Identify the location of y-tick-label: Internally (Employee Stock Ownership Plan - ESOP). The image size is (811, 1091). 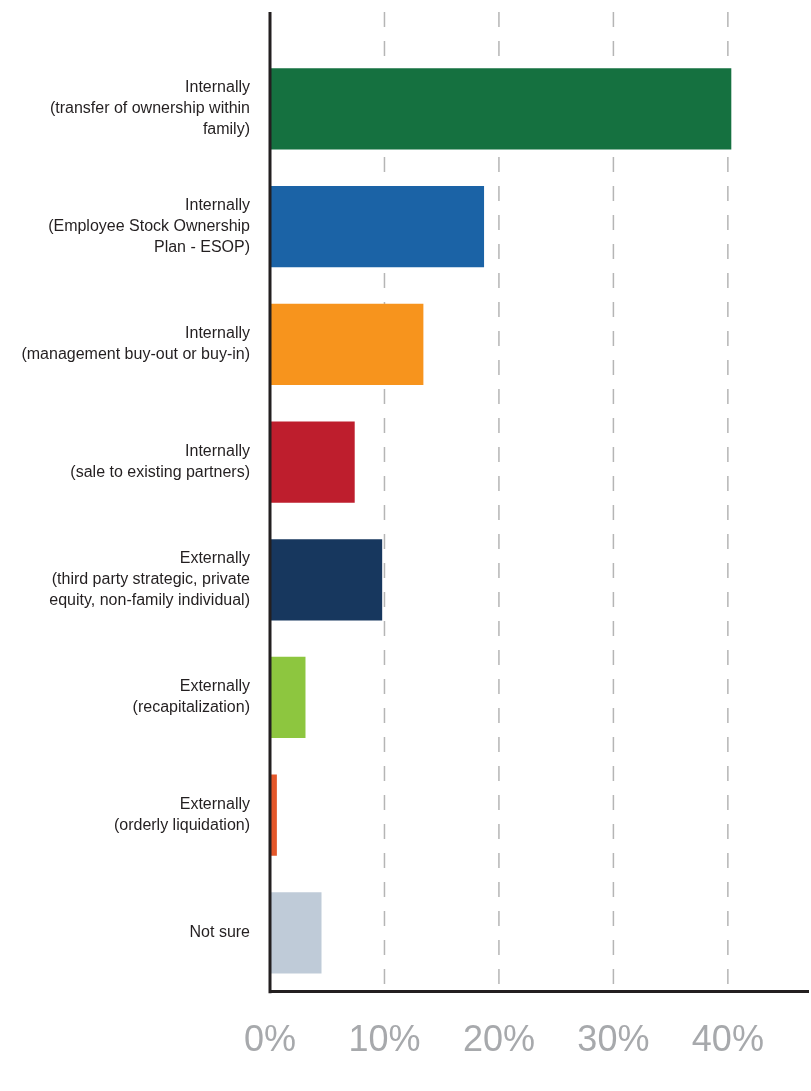
(149, 225).